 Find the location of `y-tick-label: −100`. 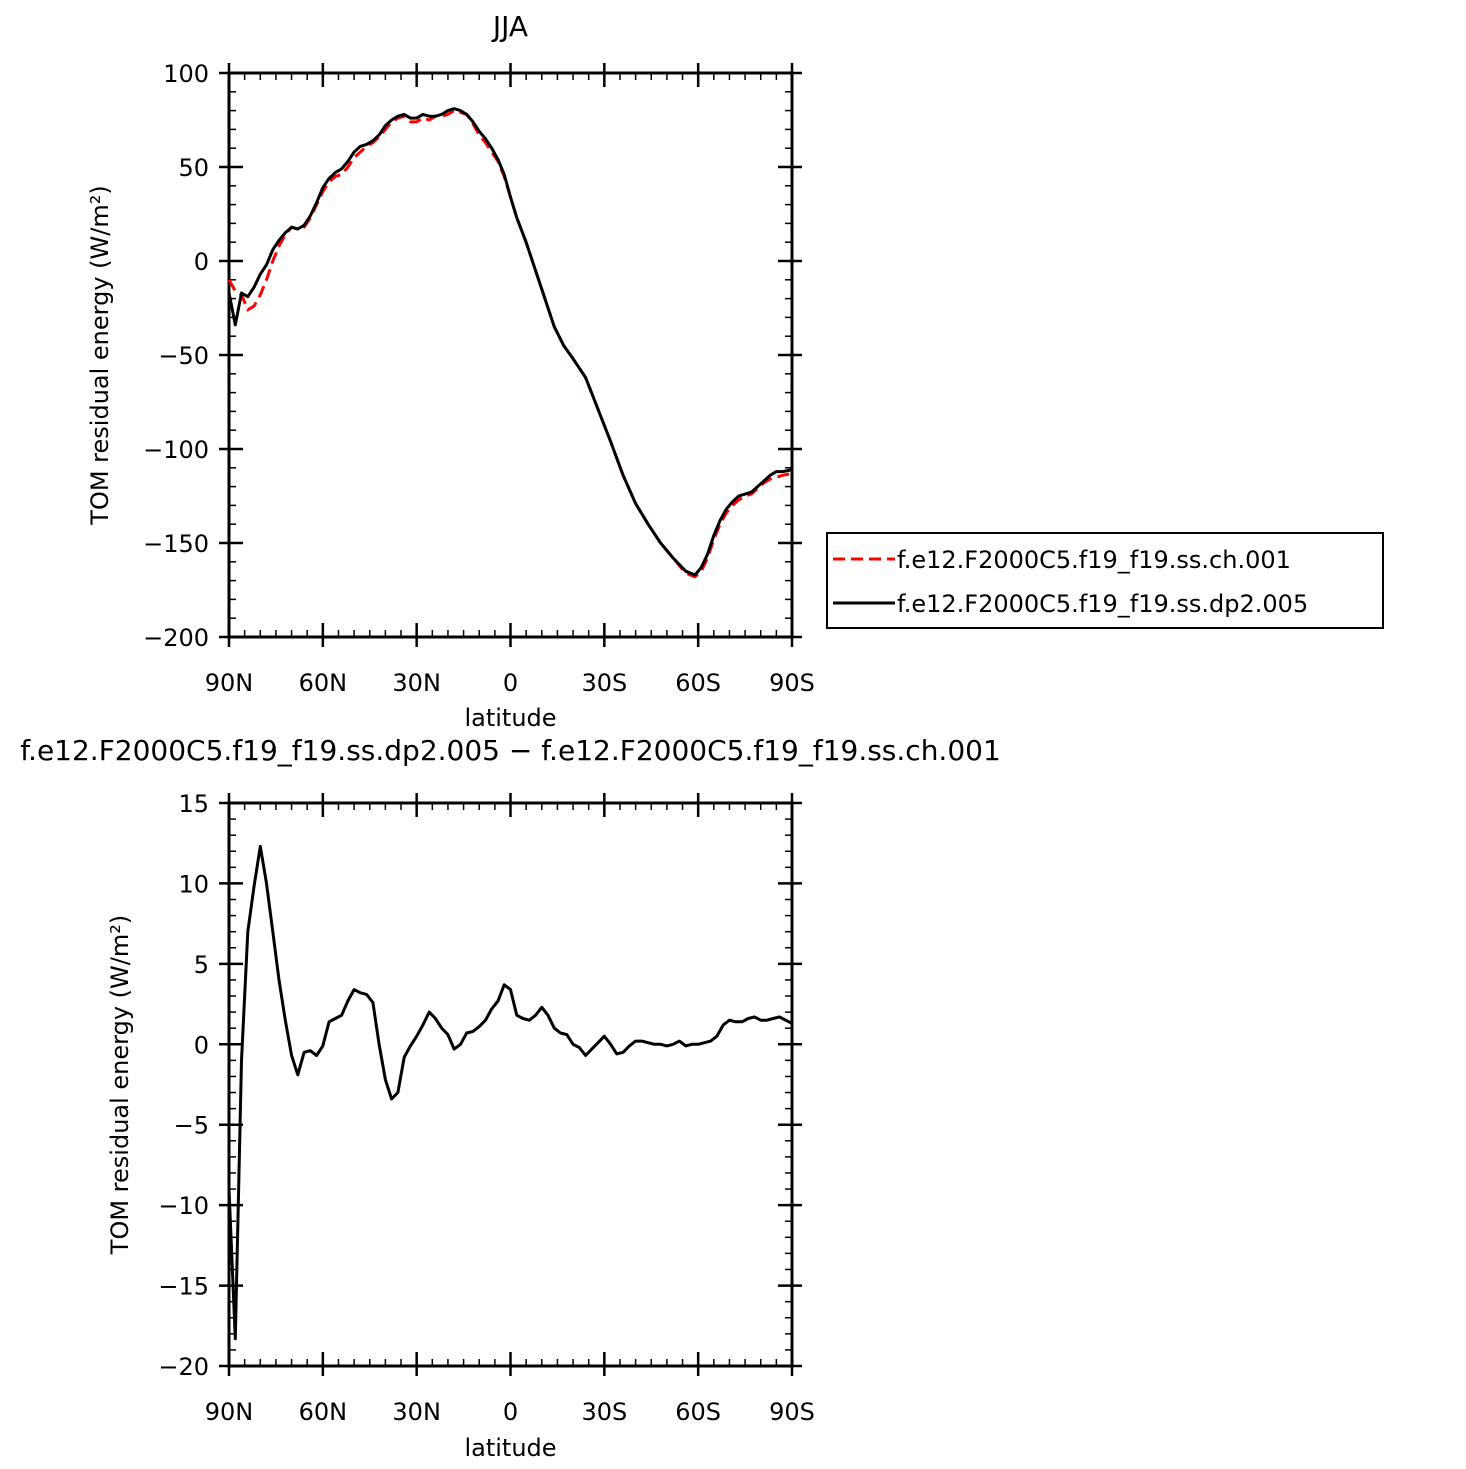

y-tick-label: −100 is located at coordinates (176, 450).